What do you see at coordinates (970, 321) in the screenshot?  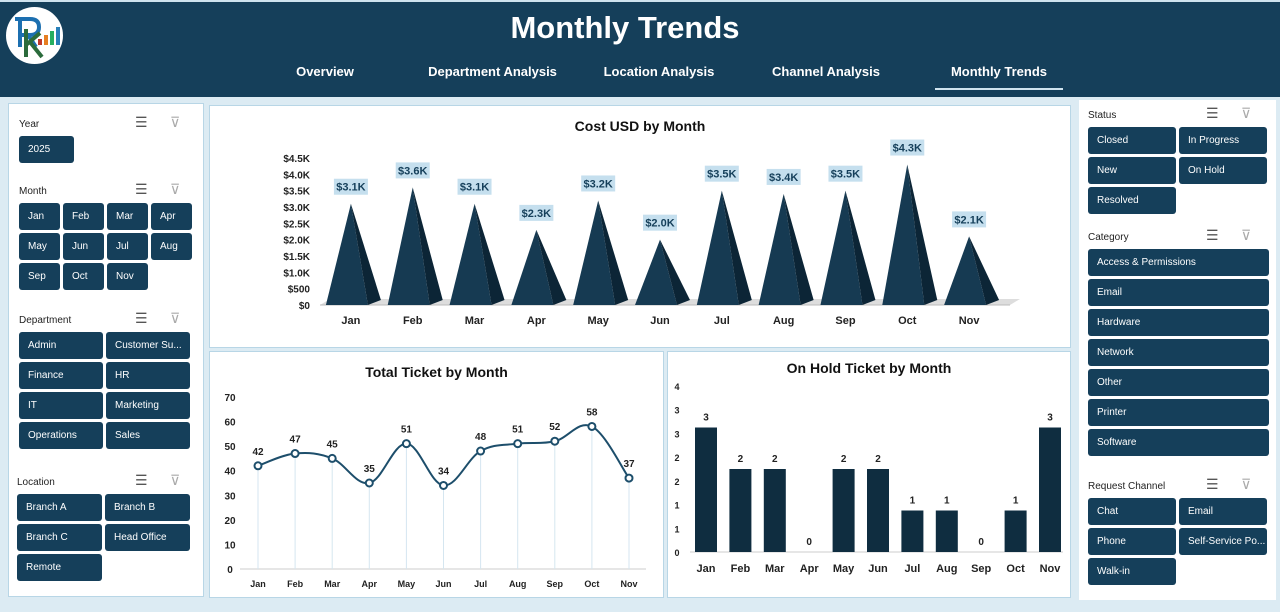 I see `x-tick-label: Nov` at bounding box center [970, 321].